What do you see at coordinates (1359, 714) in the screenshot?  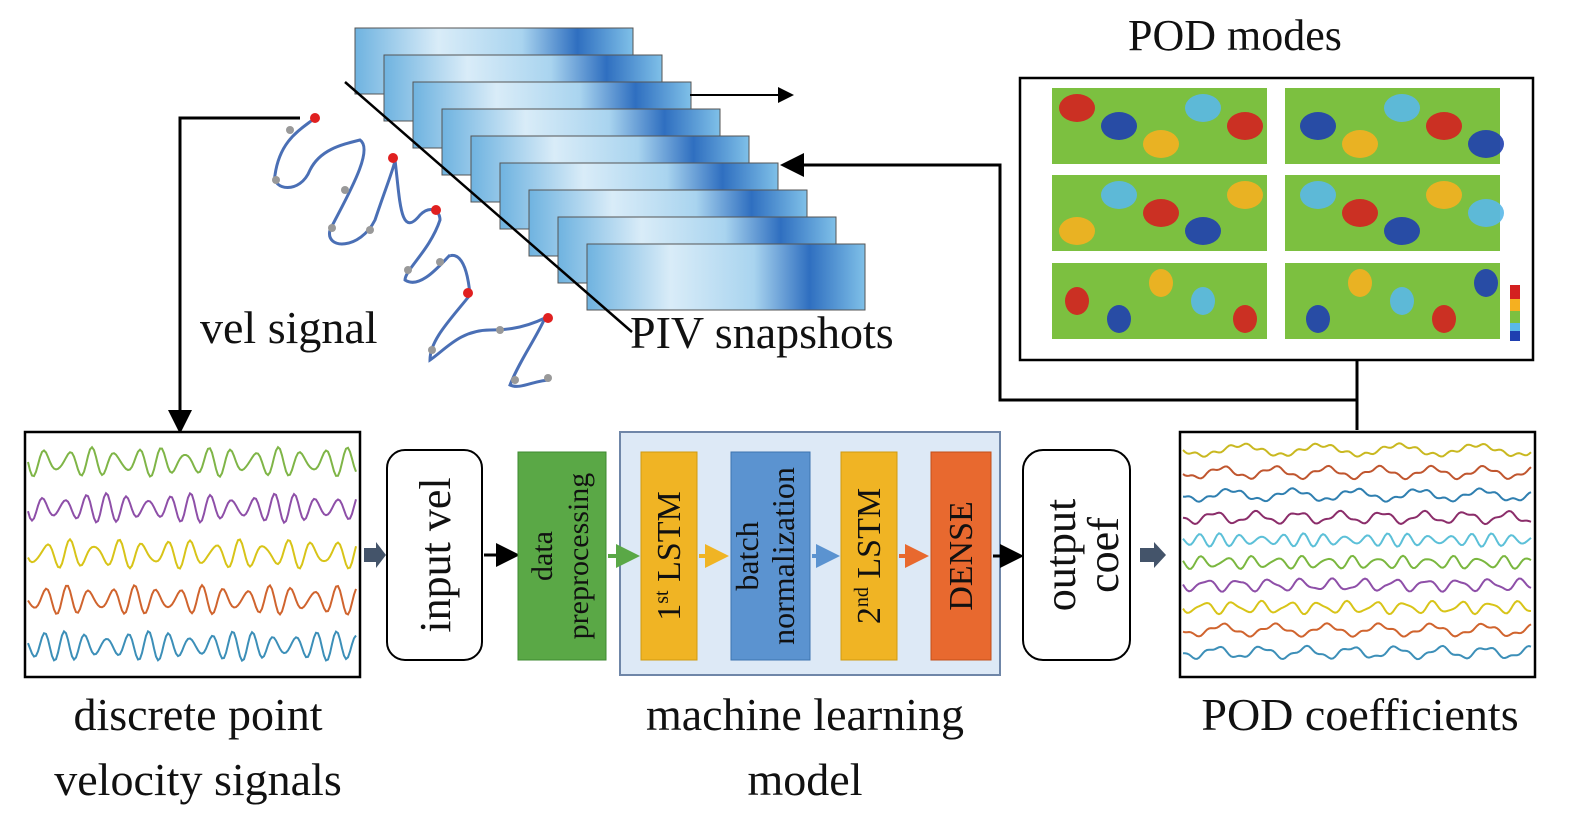 I see `pod-coefficients-label: POD coefficients` at bounding box center [1359, 714].